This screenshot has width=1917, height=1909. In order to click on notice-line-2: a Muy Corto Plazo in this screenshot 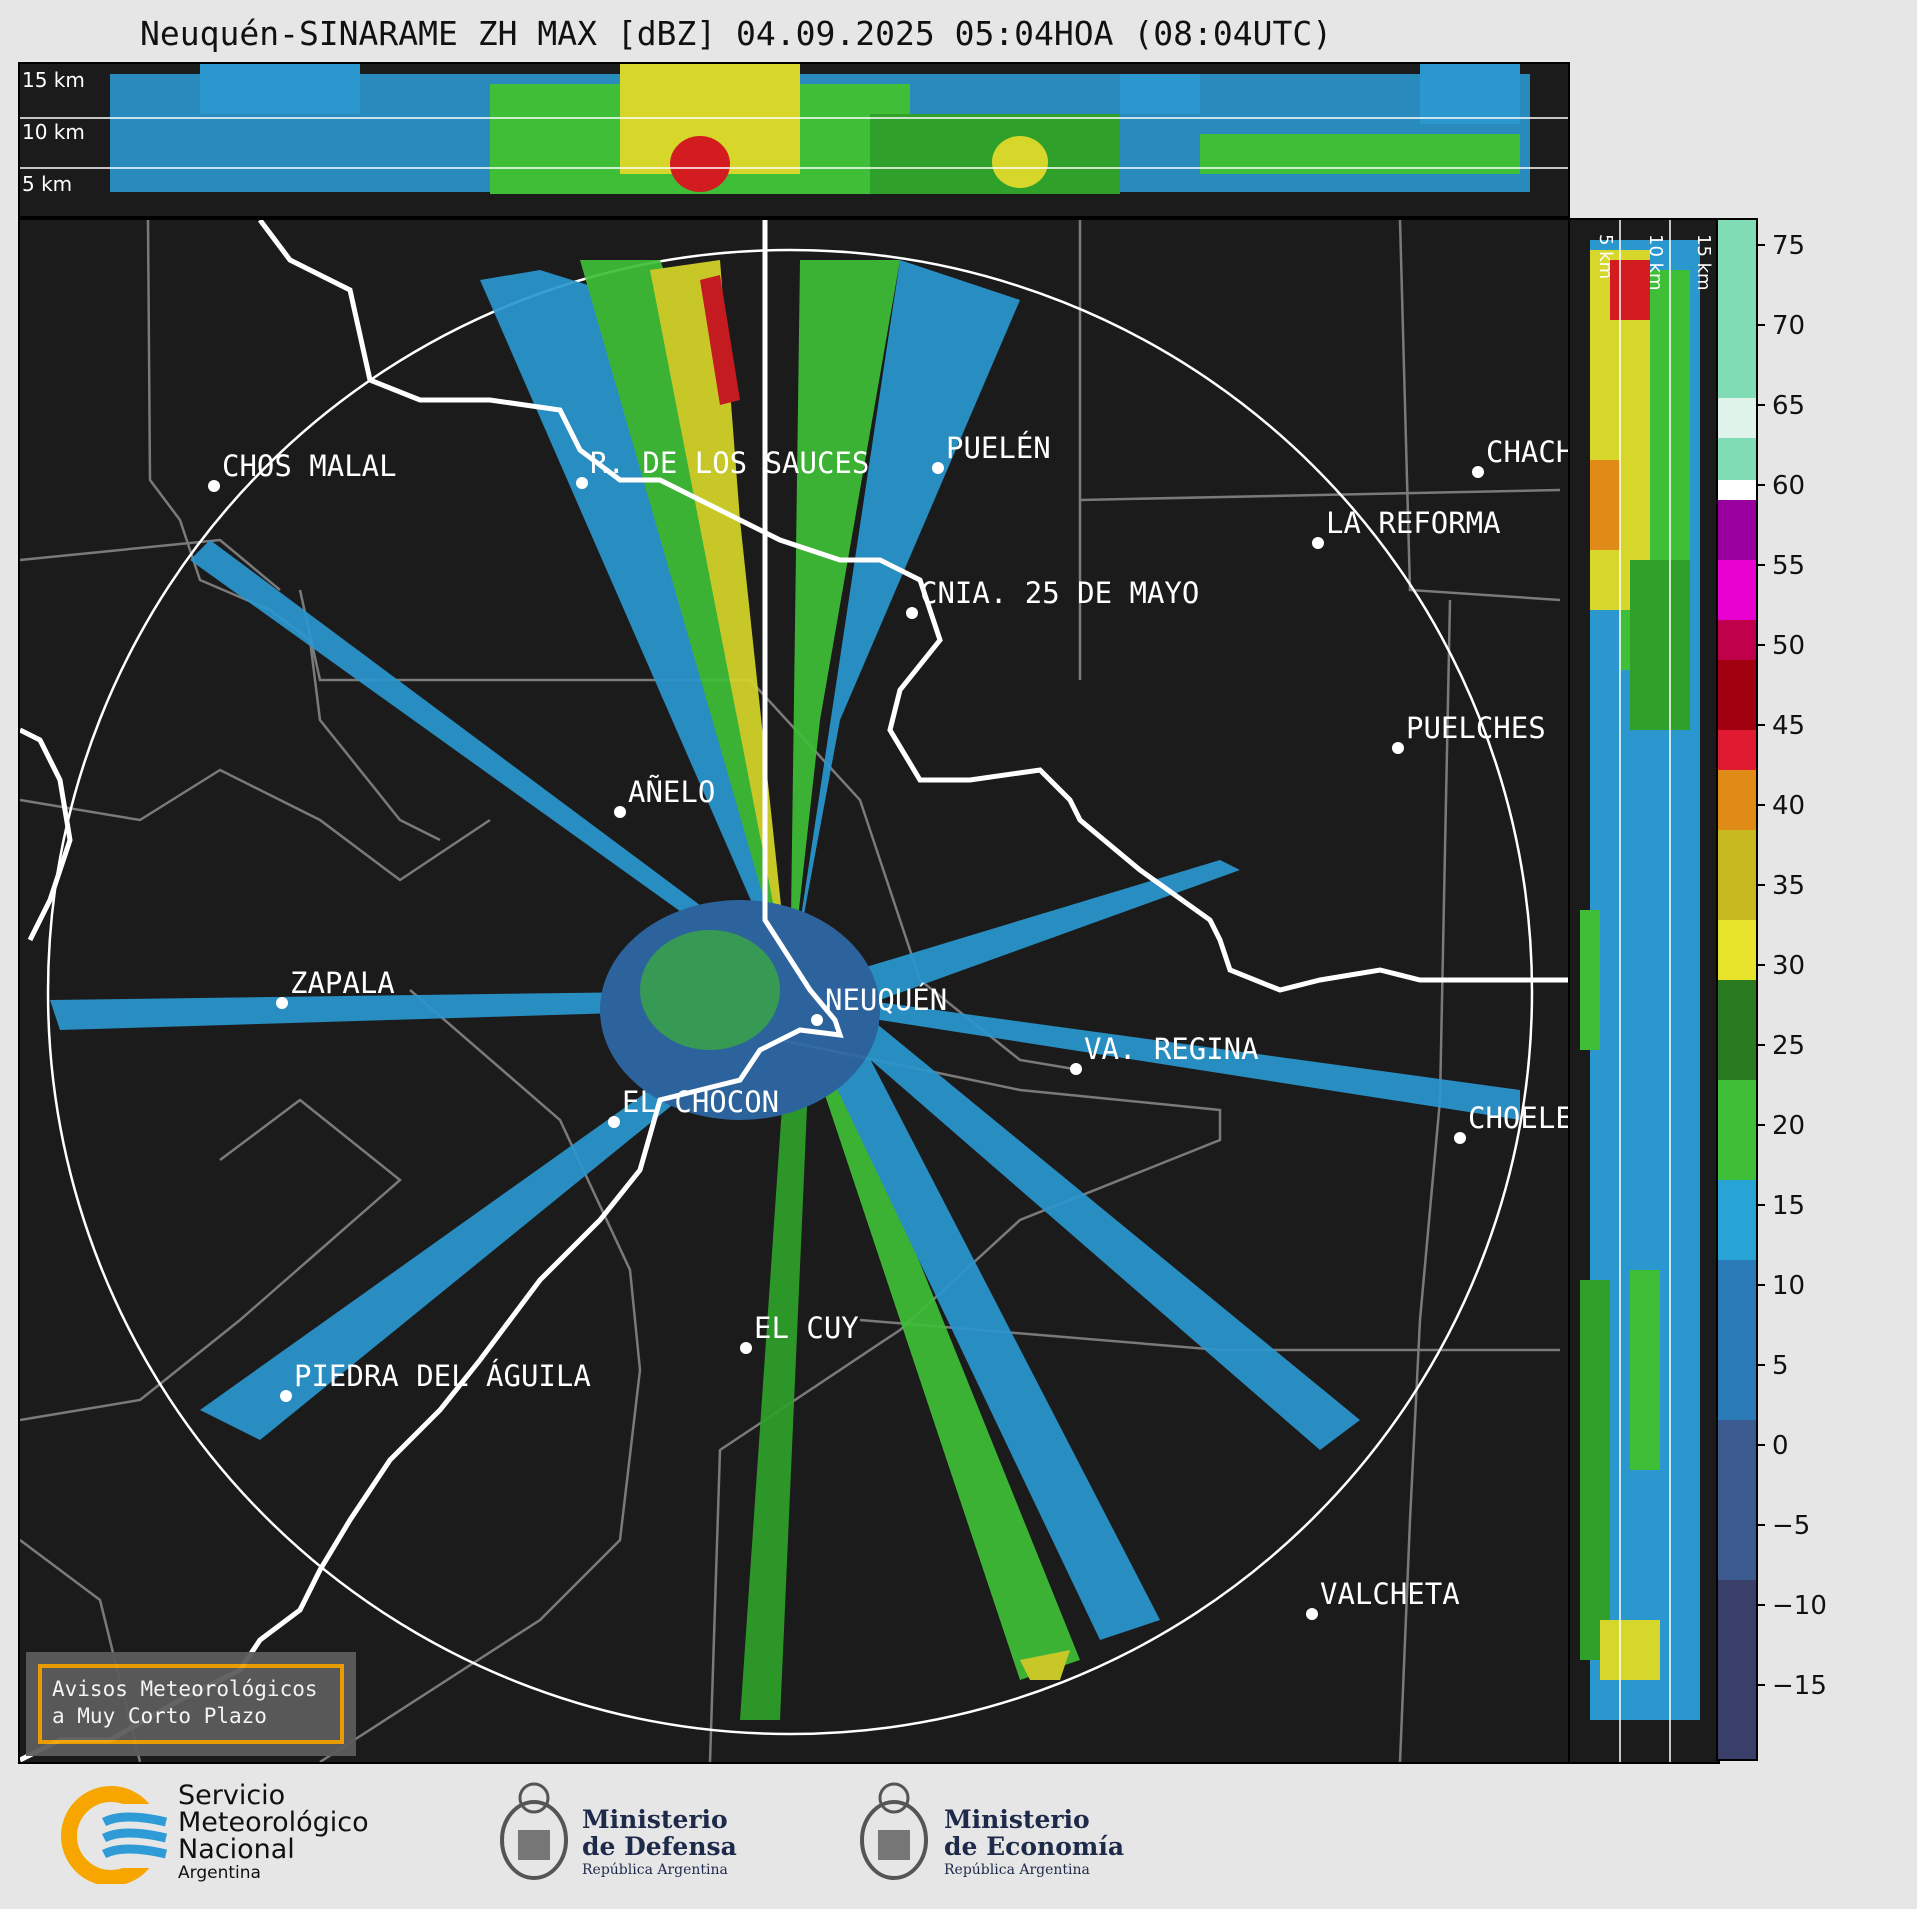, I will do `click(159, 1716)`.